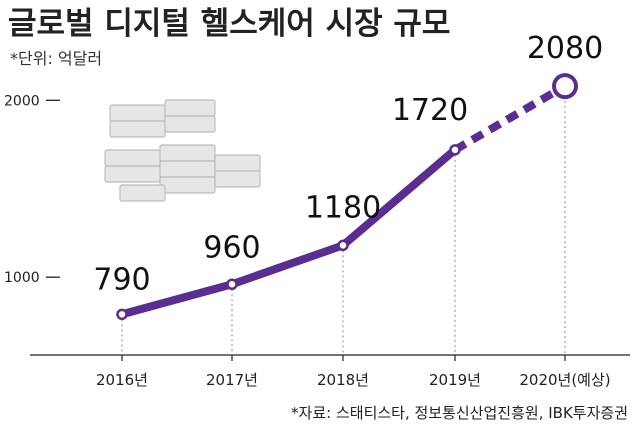 This screenshot has height=430, width=640. Describe the element at coordinates (182, 150) in the screenshot. I see `money-stack-icon` at that location.